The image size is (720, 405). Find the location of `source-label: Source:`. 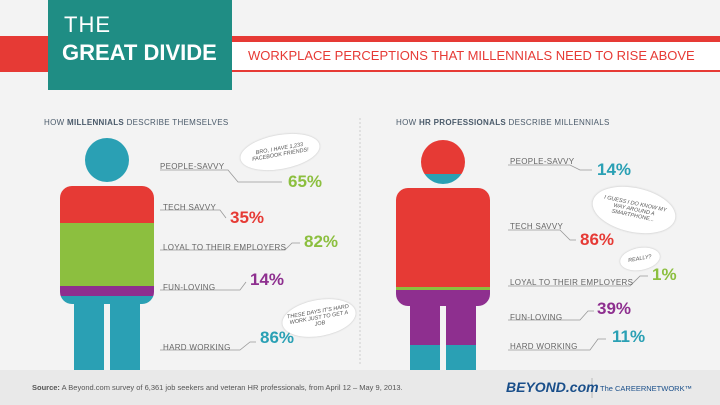

source-label: Source: is located at coordinates (46, 387).